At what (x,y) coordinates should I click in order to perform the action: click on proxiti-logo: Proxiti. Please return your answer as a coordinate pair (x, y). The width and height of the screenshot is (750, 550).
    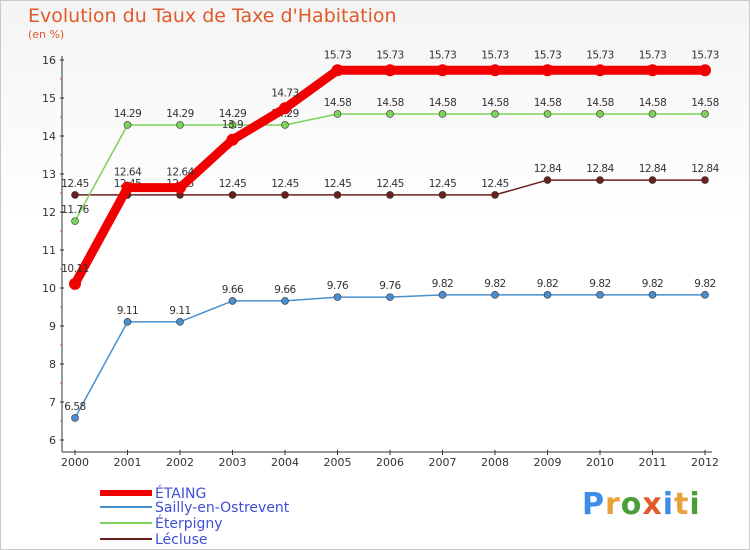
    Looking at the image, I should click on (641, 504).